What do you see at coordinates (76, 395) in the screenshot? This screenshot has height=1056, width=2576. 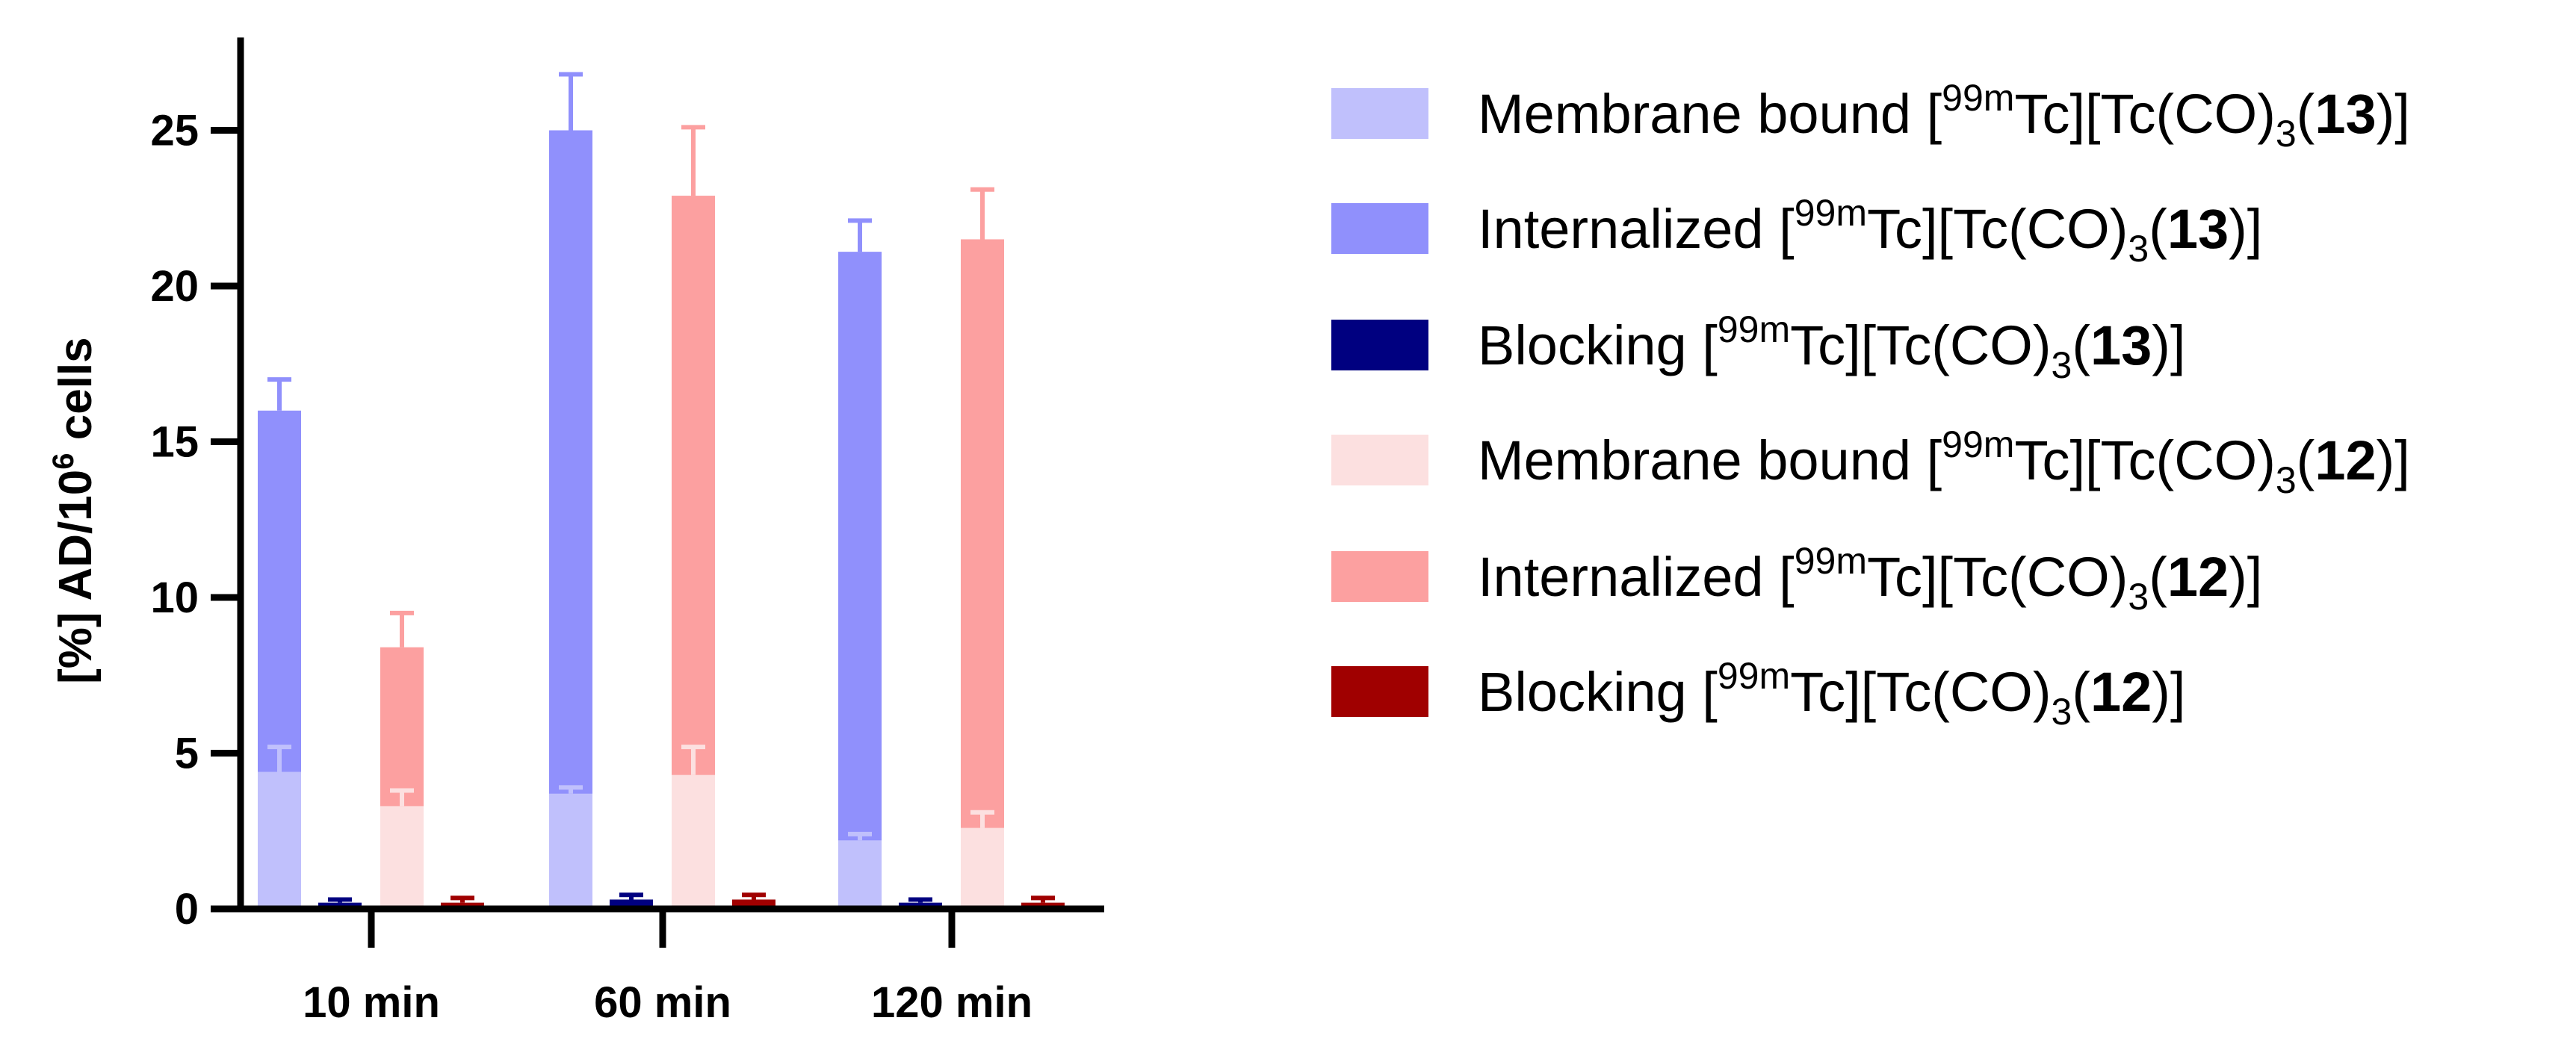 I see `y-axis-title-suffix: cells` at bounding box center [76, 395].